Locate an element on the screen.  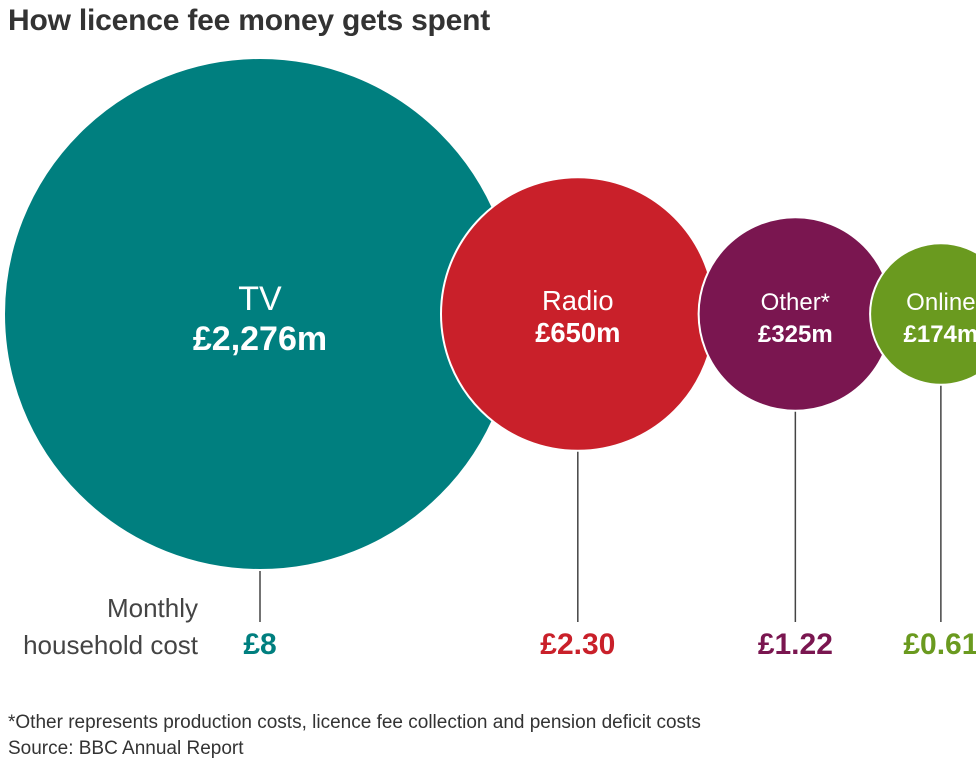
monthly-cost-tv: £8 is located at coordinates (259, 644).